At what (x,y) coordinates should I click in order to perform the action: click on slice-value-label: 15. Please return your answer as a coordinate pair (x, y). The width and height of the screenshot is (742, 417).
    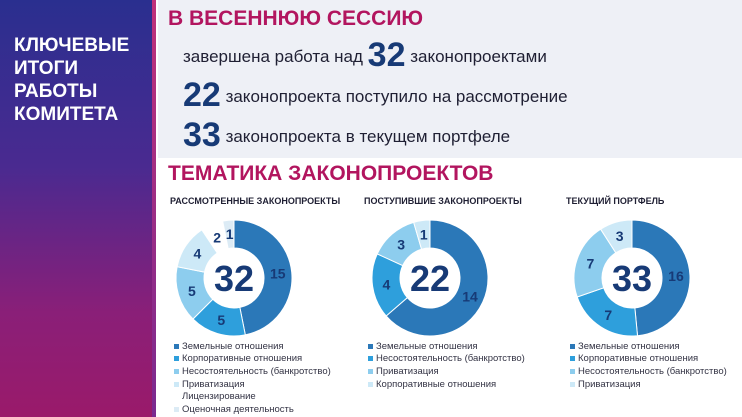
    Looking at the image, I should click on (278, 274).